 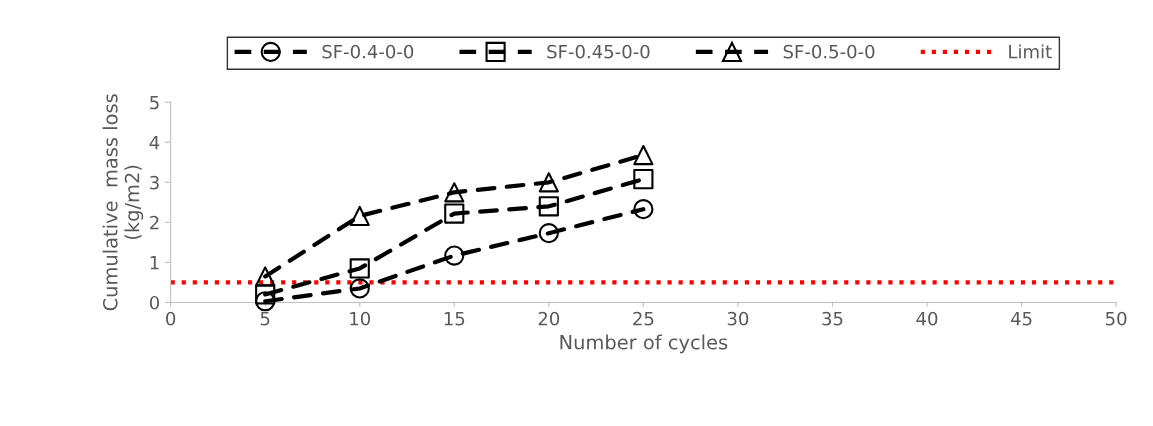 What do you see at coordinates (265, 319) in the screenshot?
I see `x-tick-label: 5` at bounding box center [265, 319].